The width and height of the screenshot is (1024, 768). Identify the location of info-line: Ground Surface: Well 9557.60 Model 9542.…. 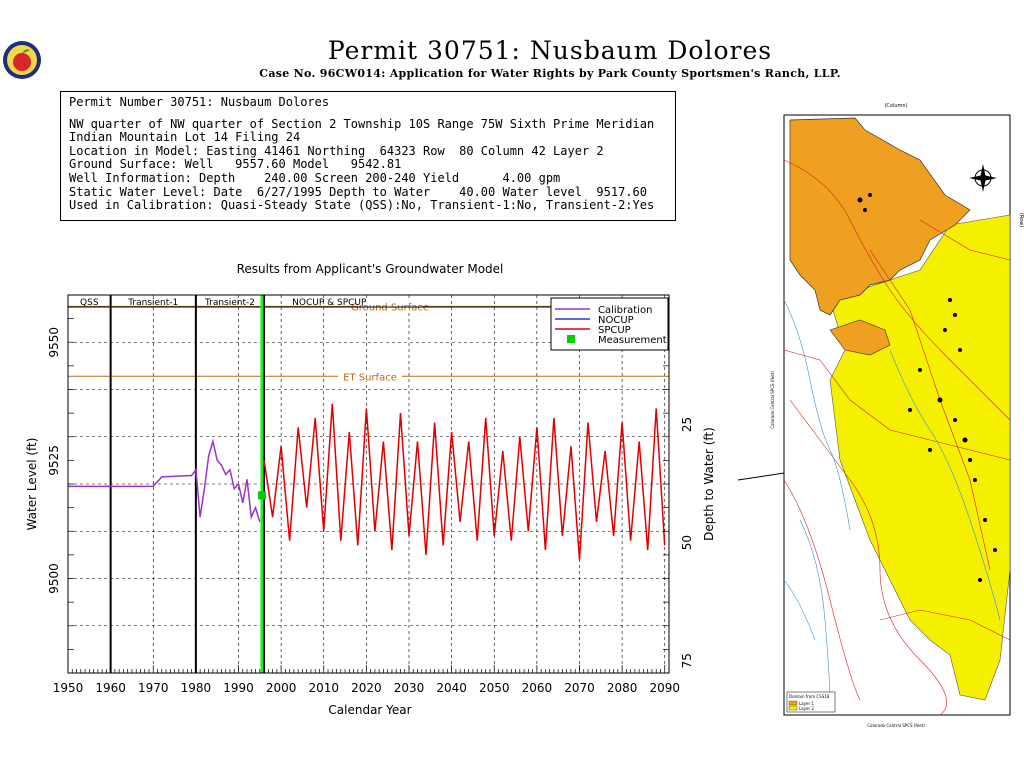
(235, 164).